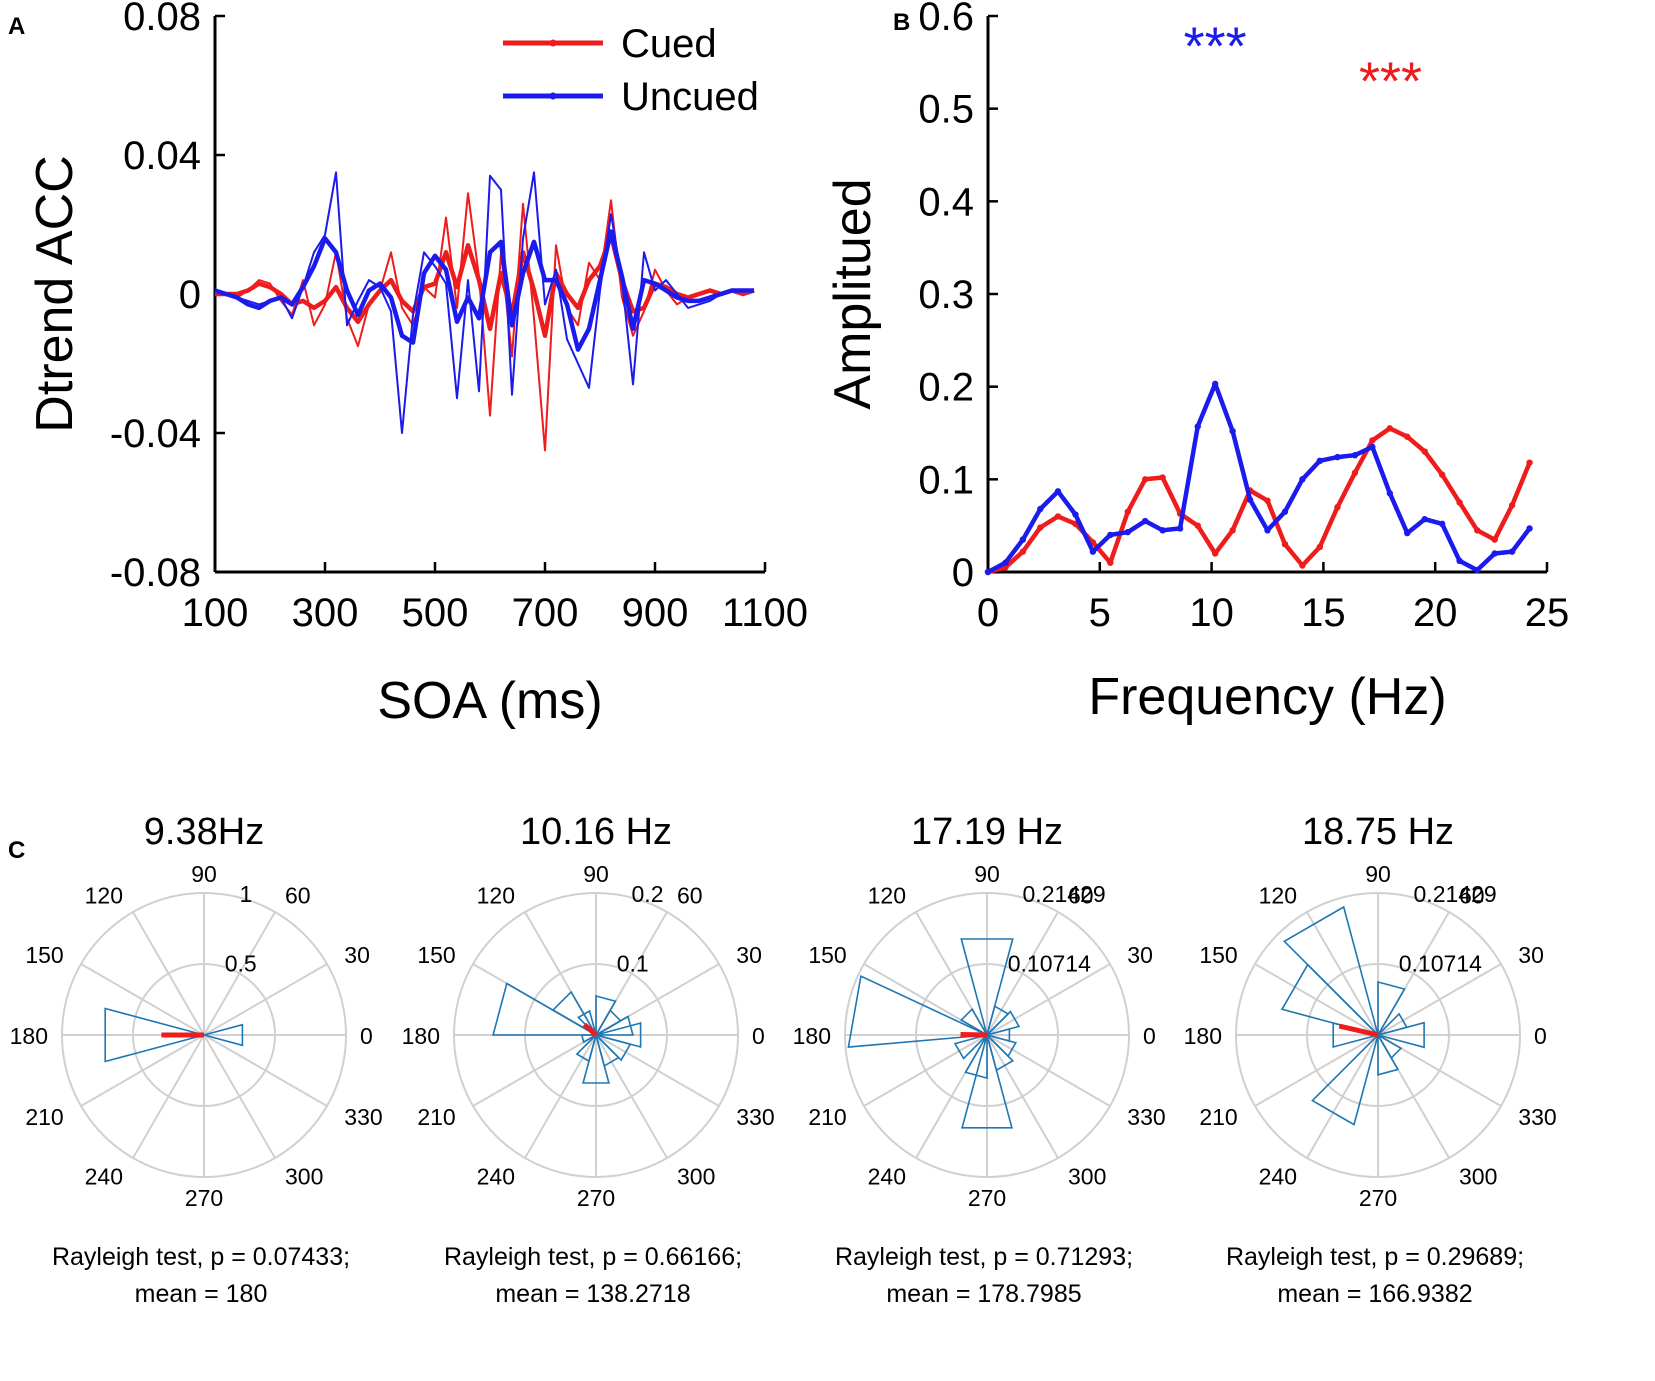  Describe the element at coordinates (1081, 896) in the screenshot. I see `angle-label-60: 60` at that location.